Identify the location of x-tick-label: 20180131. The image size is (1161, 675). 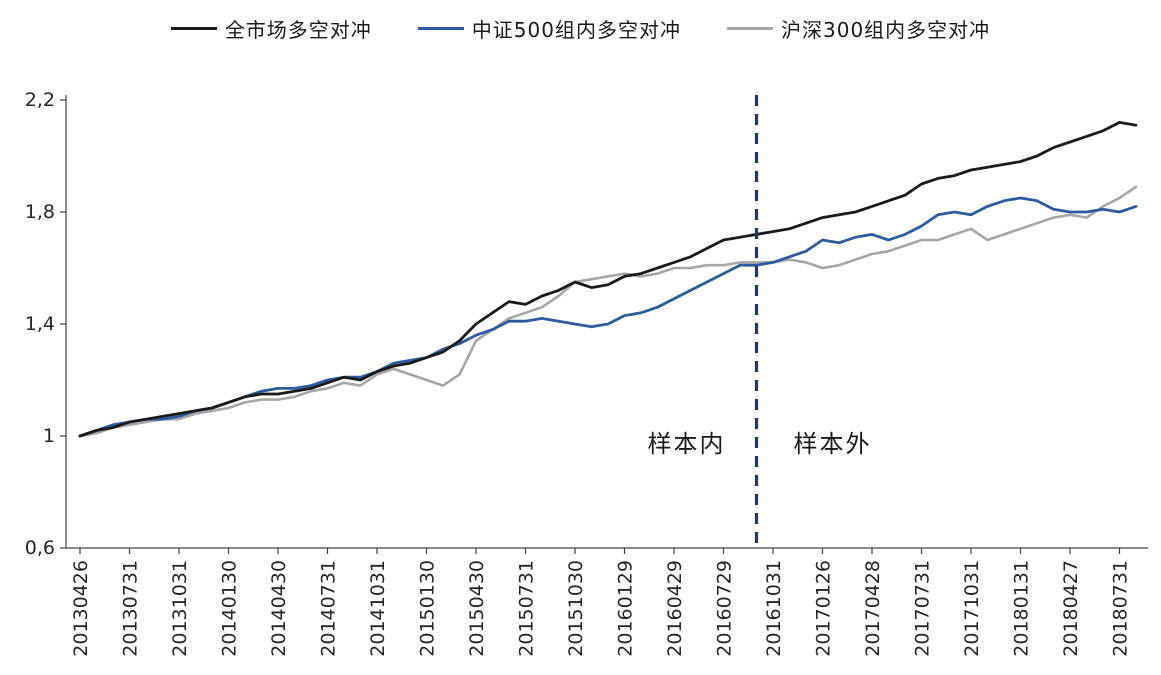
(1022, 608).